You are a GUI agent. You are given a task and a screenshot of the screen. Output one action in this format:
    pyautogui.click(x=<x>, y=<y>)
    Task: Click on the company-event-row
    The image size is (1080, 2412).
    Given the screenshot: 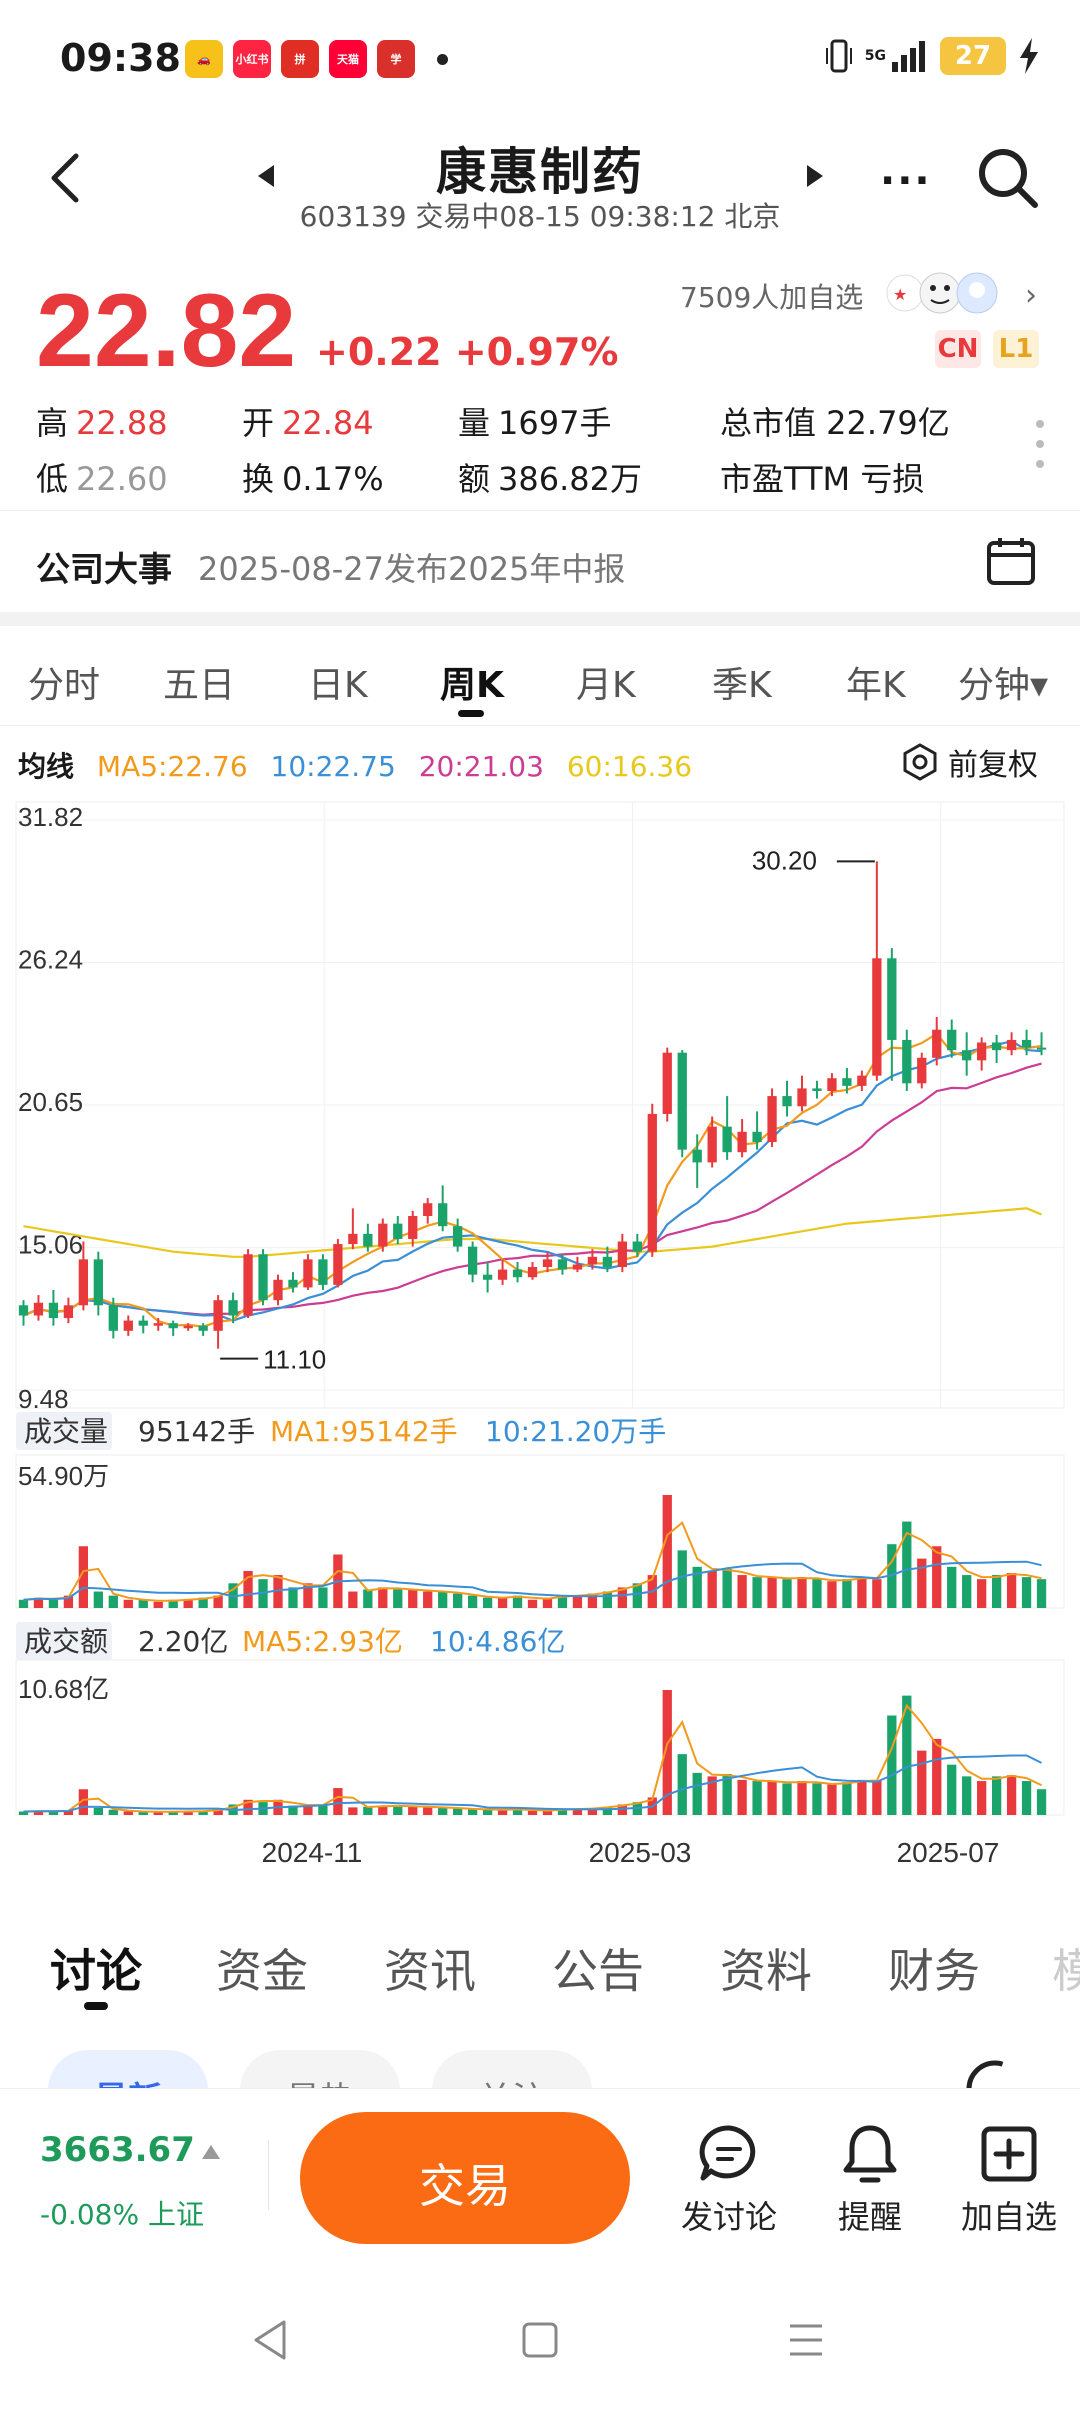 What is the action you would take?
    pyautogui.click(x=540, y=560)
    